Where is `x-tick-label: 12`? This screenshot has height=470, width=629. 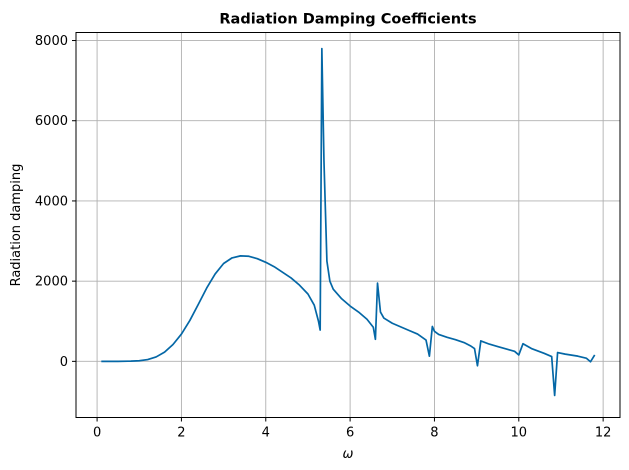 x-tick-label: 12 is located at coordinates (603, 433).